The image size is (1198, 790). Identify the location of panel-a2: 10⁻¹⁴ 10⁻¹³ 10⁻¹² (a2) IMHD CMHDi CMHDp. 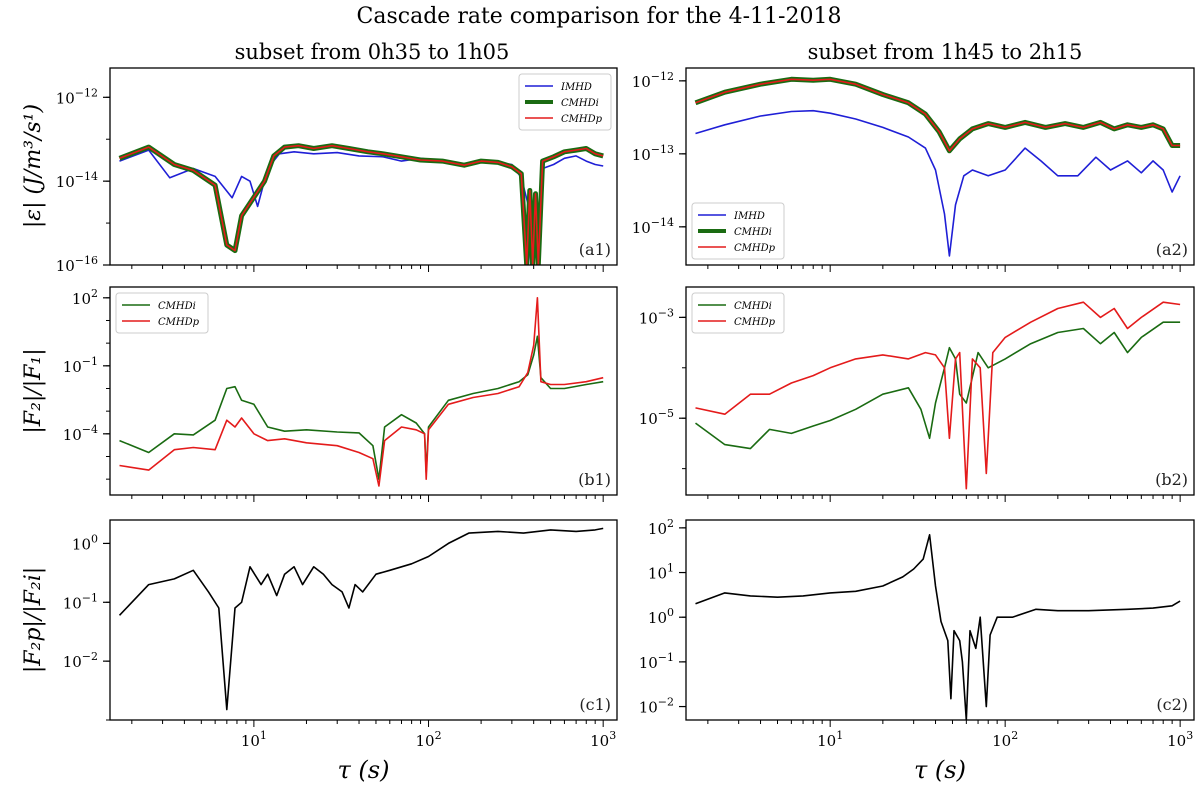
(913, 169).